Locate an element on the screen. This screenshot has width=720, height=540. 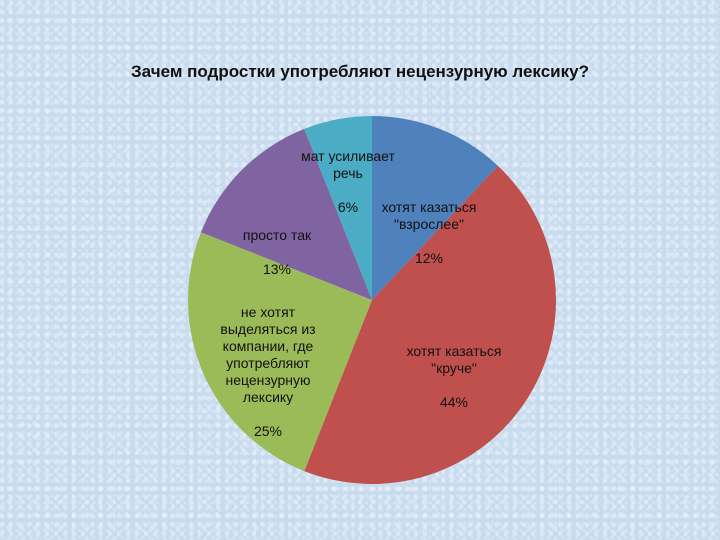
slice-label-value: 44% is located at coordinates (454, 402).